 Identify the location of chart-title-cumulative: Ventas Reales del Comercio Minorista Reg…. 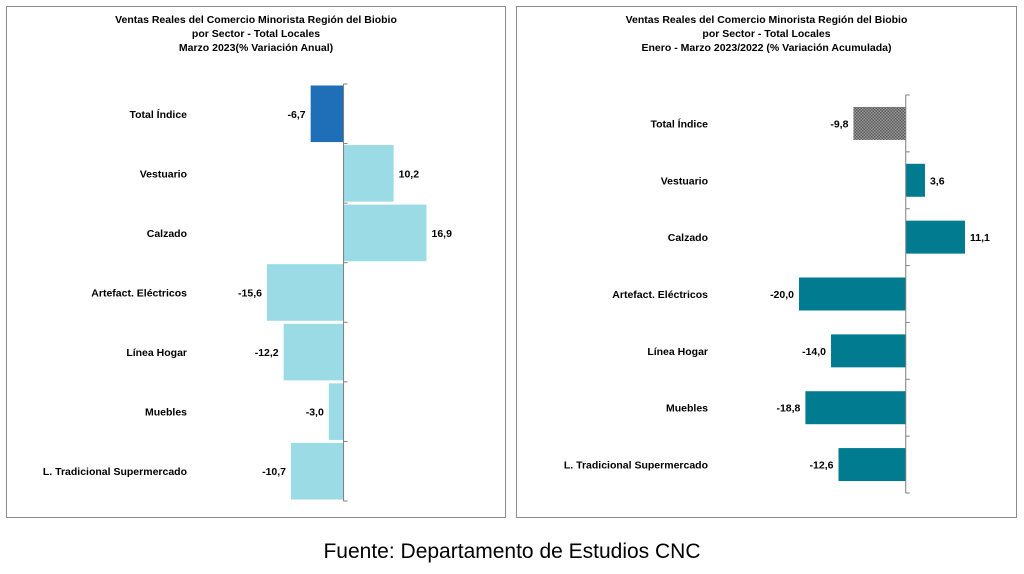
(766, 34).